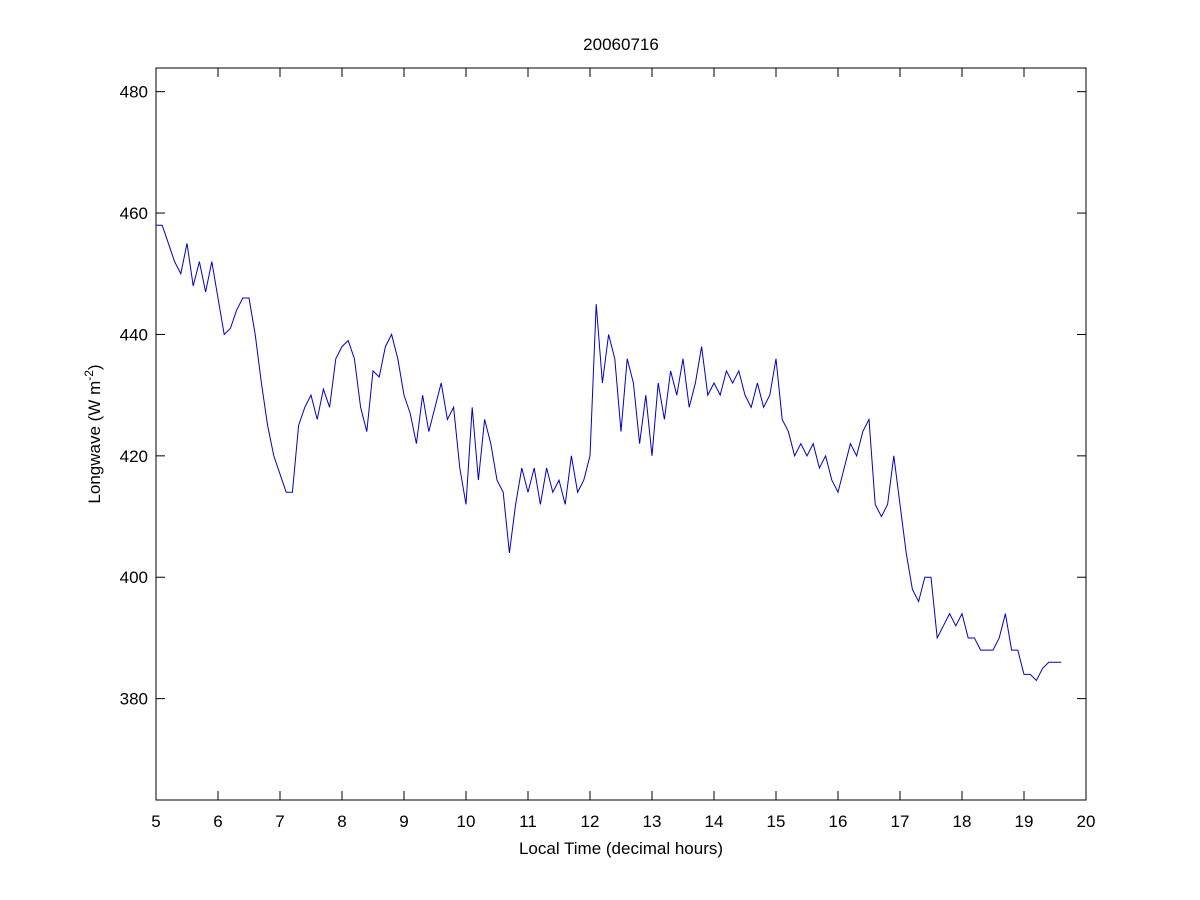 Image resolution: width=1200 pixels, height=900 pixels. I want to click on y-tick-label: 400, so click(134, 577).